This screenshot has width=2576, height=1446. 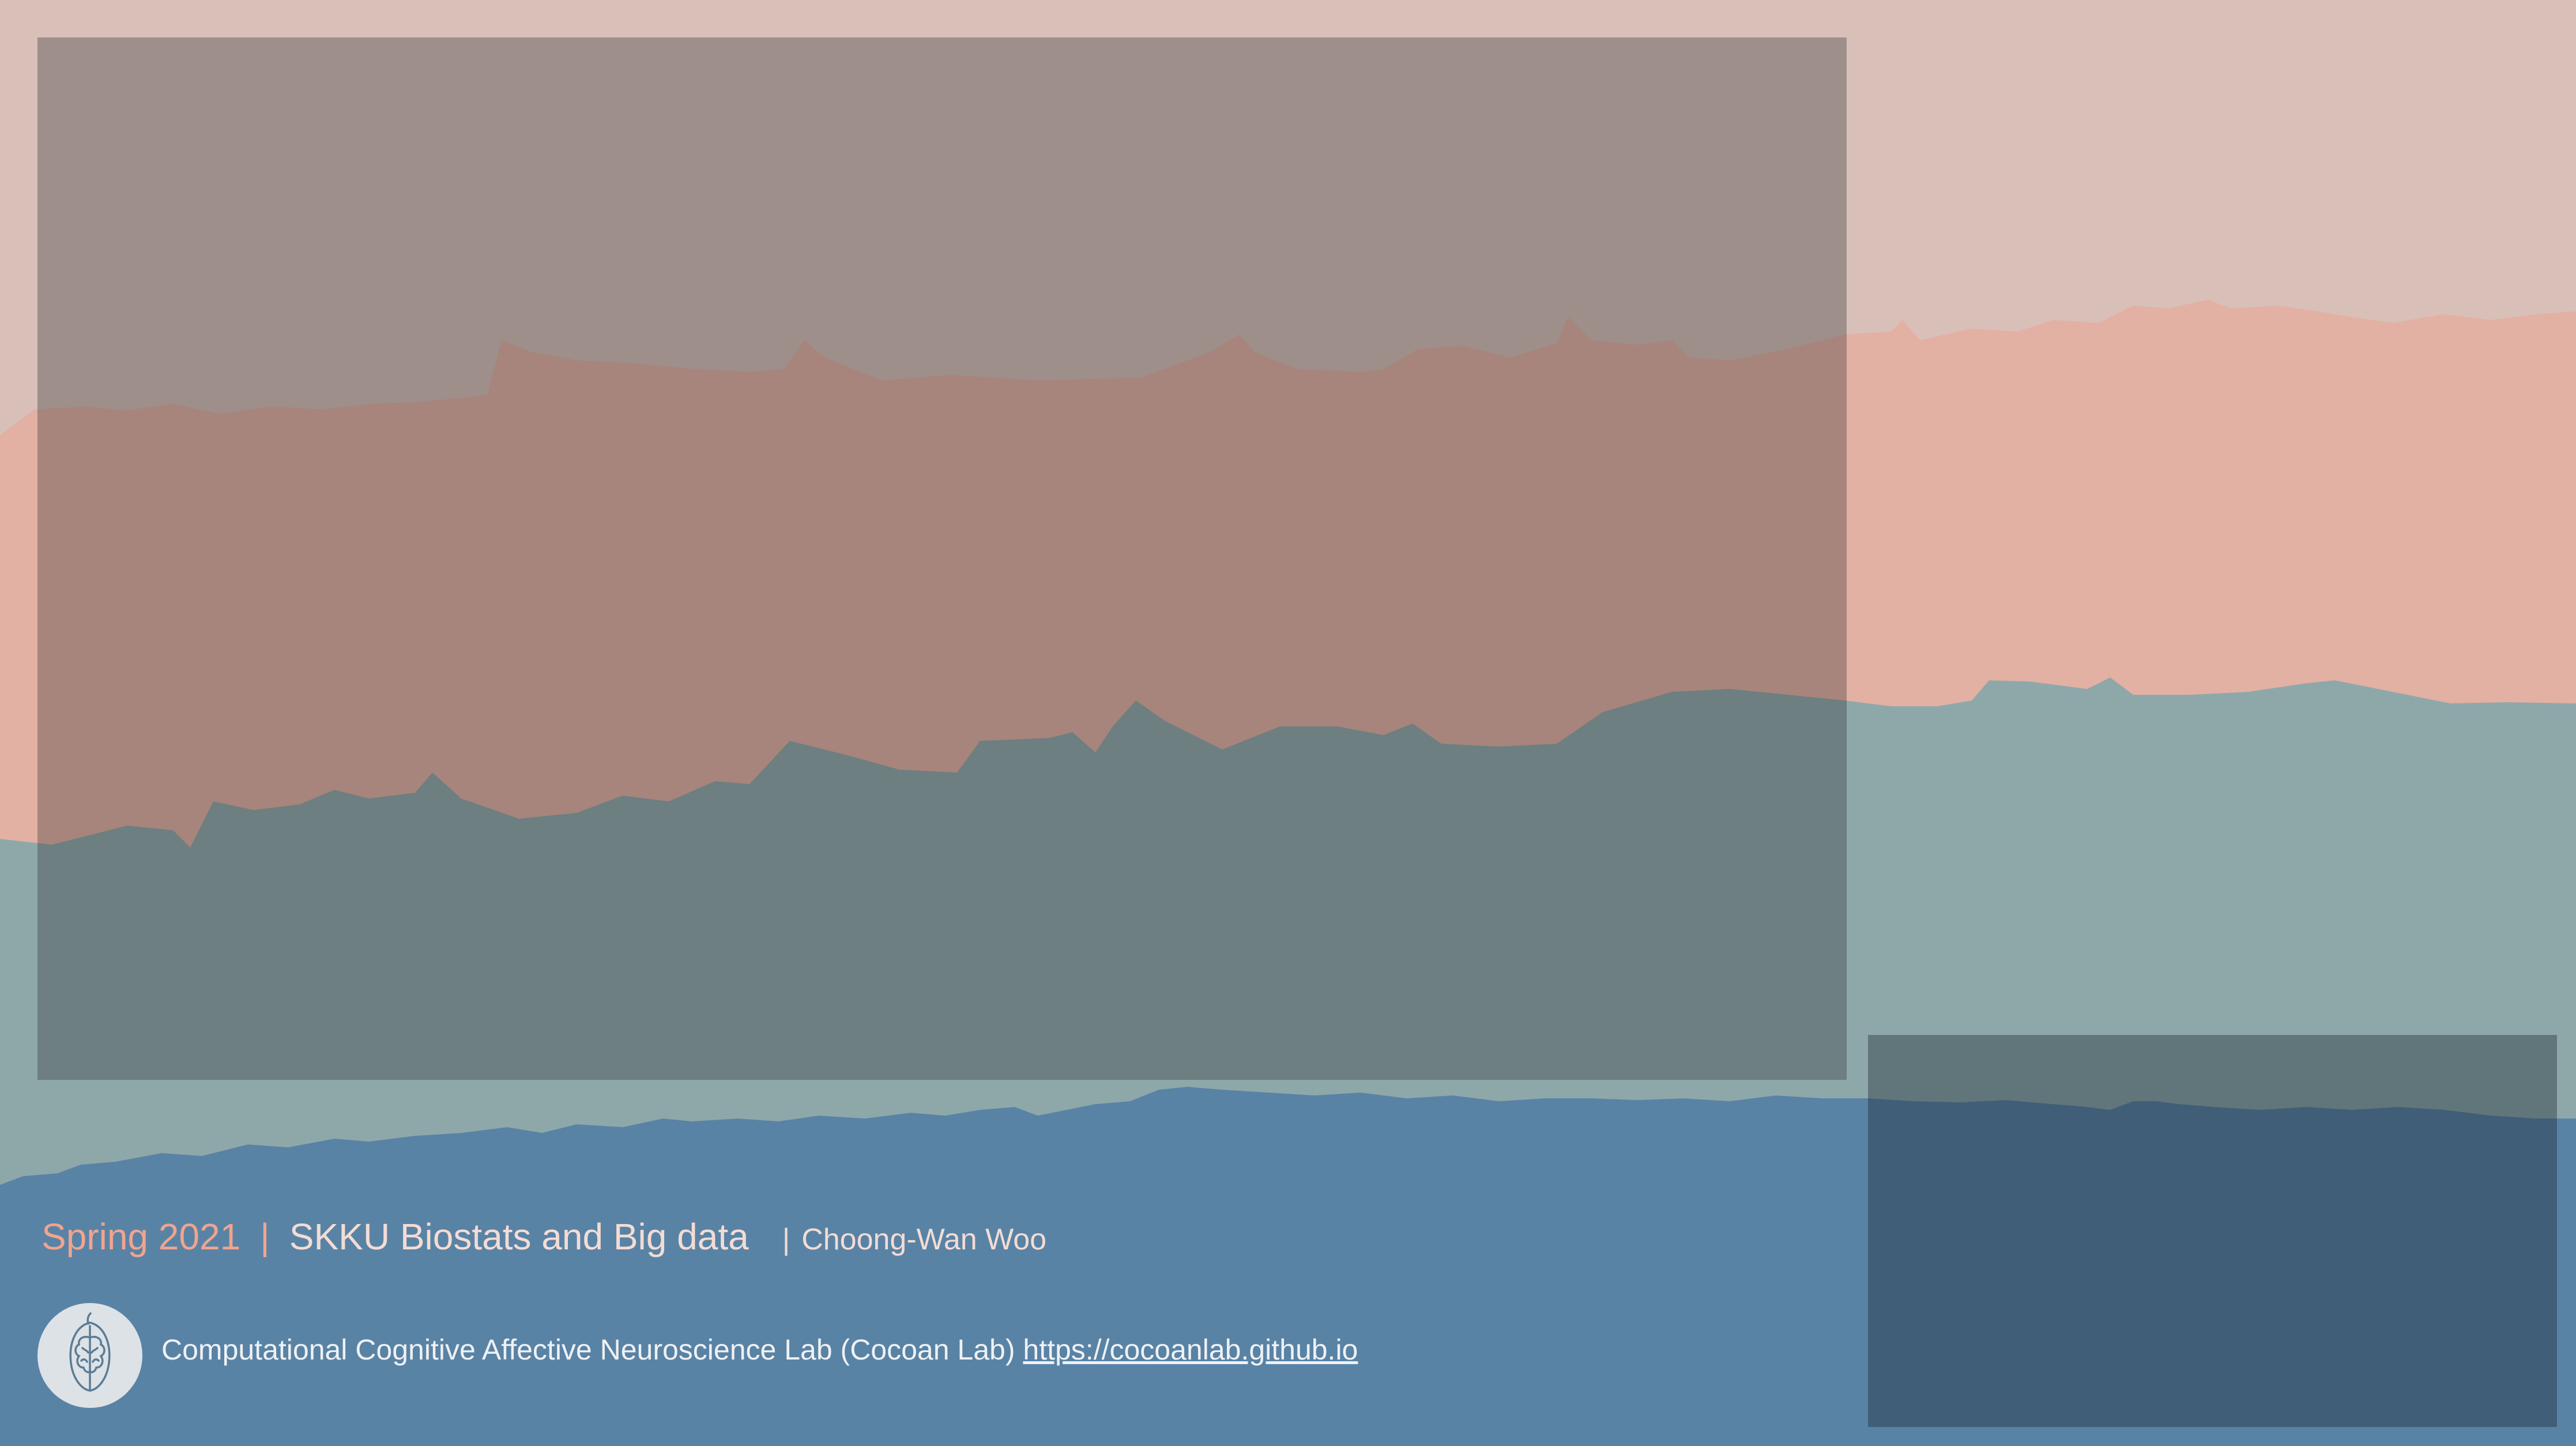 What do you see at coordinates (90, 1352) in the screenshot?
I see `brain-seed-icon` at bounding box center [90, 1352].